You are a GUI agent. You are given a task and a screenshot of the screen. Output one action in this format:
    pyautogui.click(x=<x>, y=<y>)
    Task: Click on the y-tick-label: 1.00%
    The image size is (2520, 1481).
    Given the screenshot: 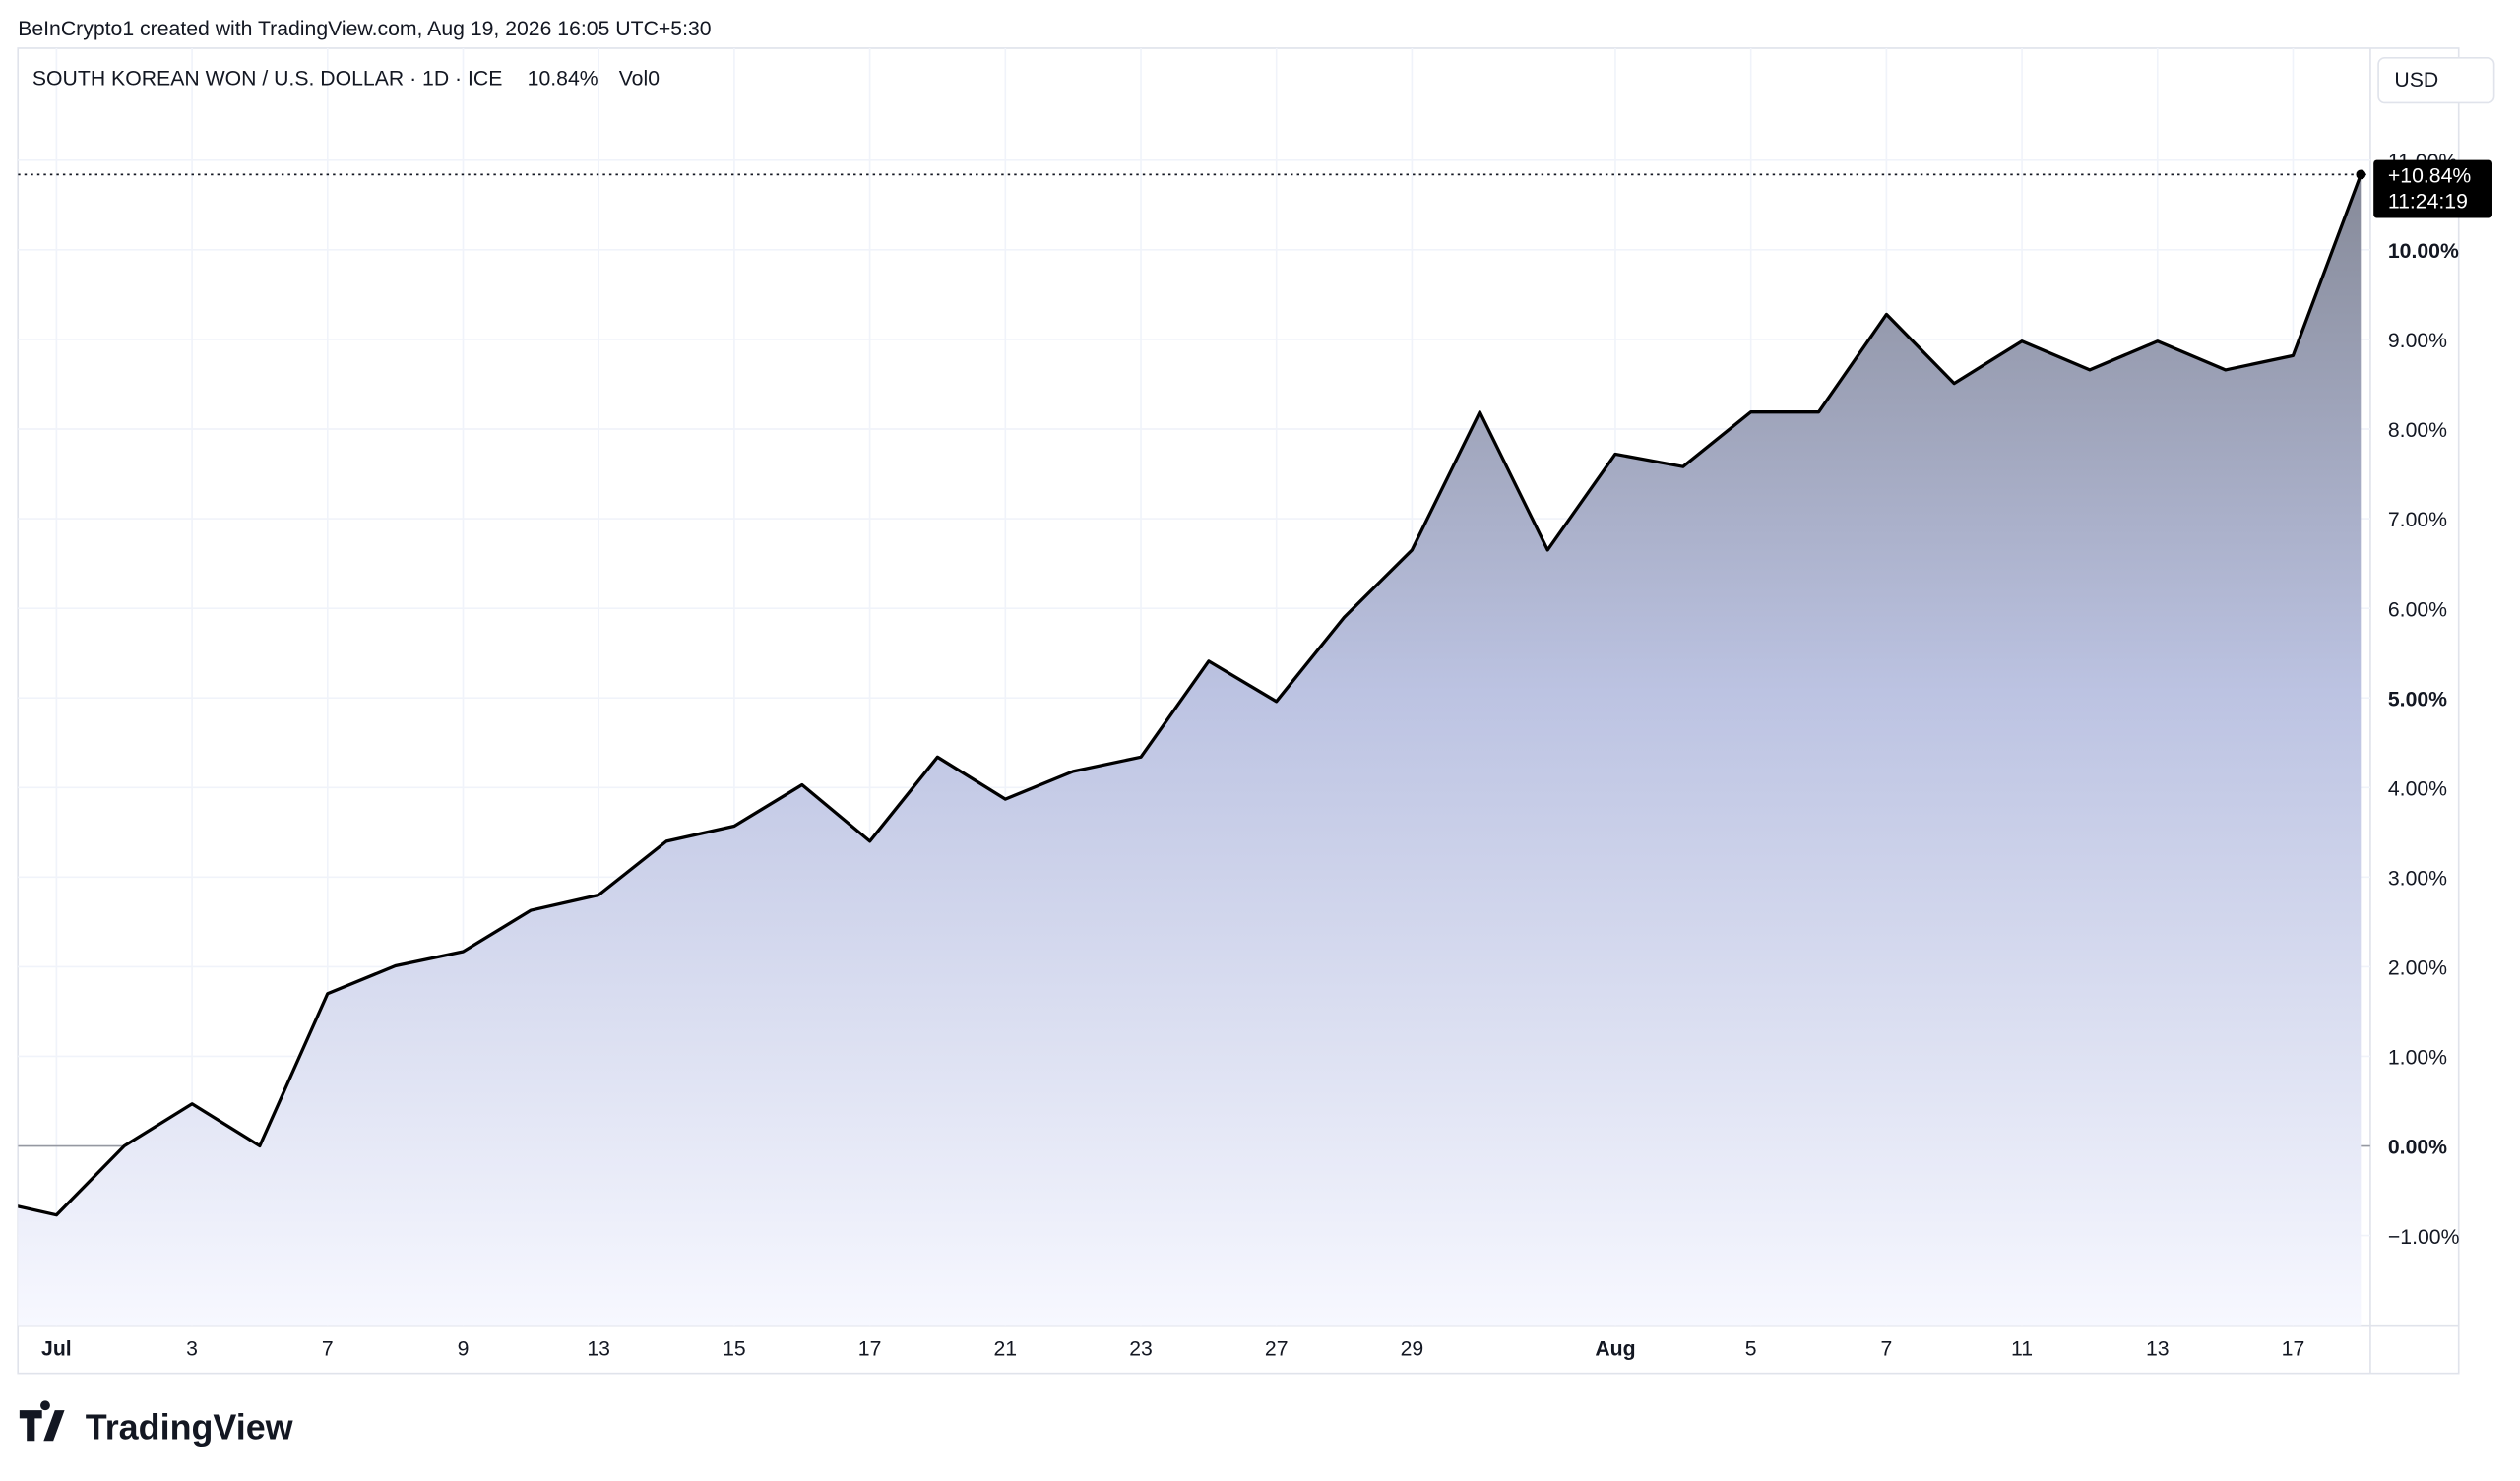 What is the action you would take?
    pyautogui.click(x=2417, y=1058)
    